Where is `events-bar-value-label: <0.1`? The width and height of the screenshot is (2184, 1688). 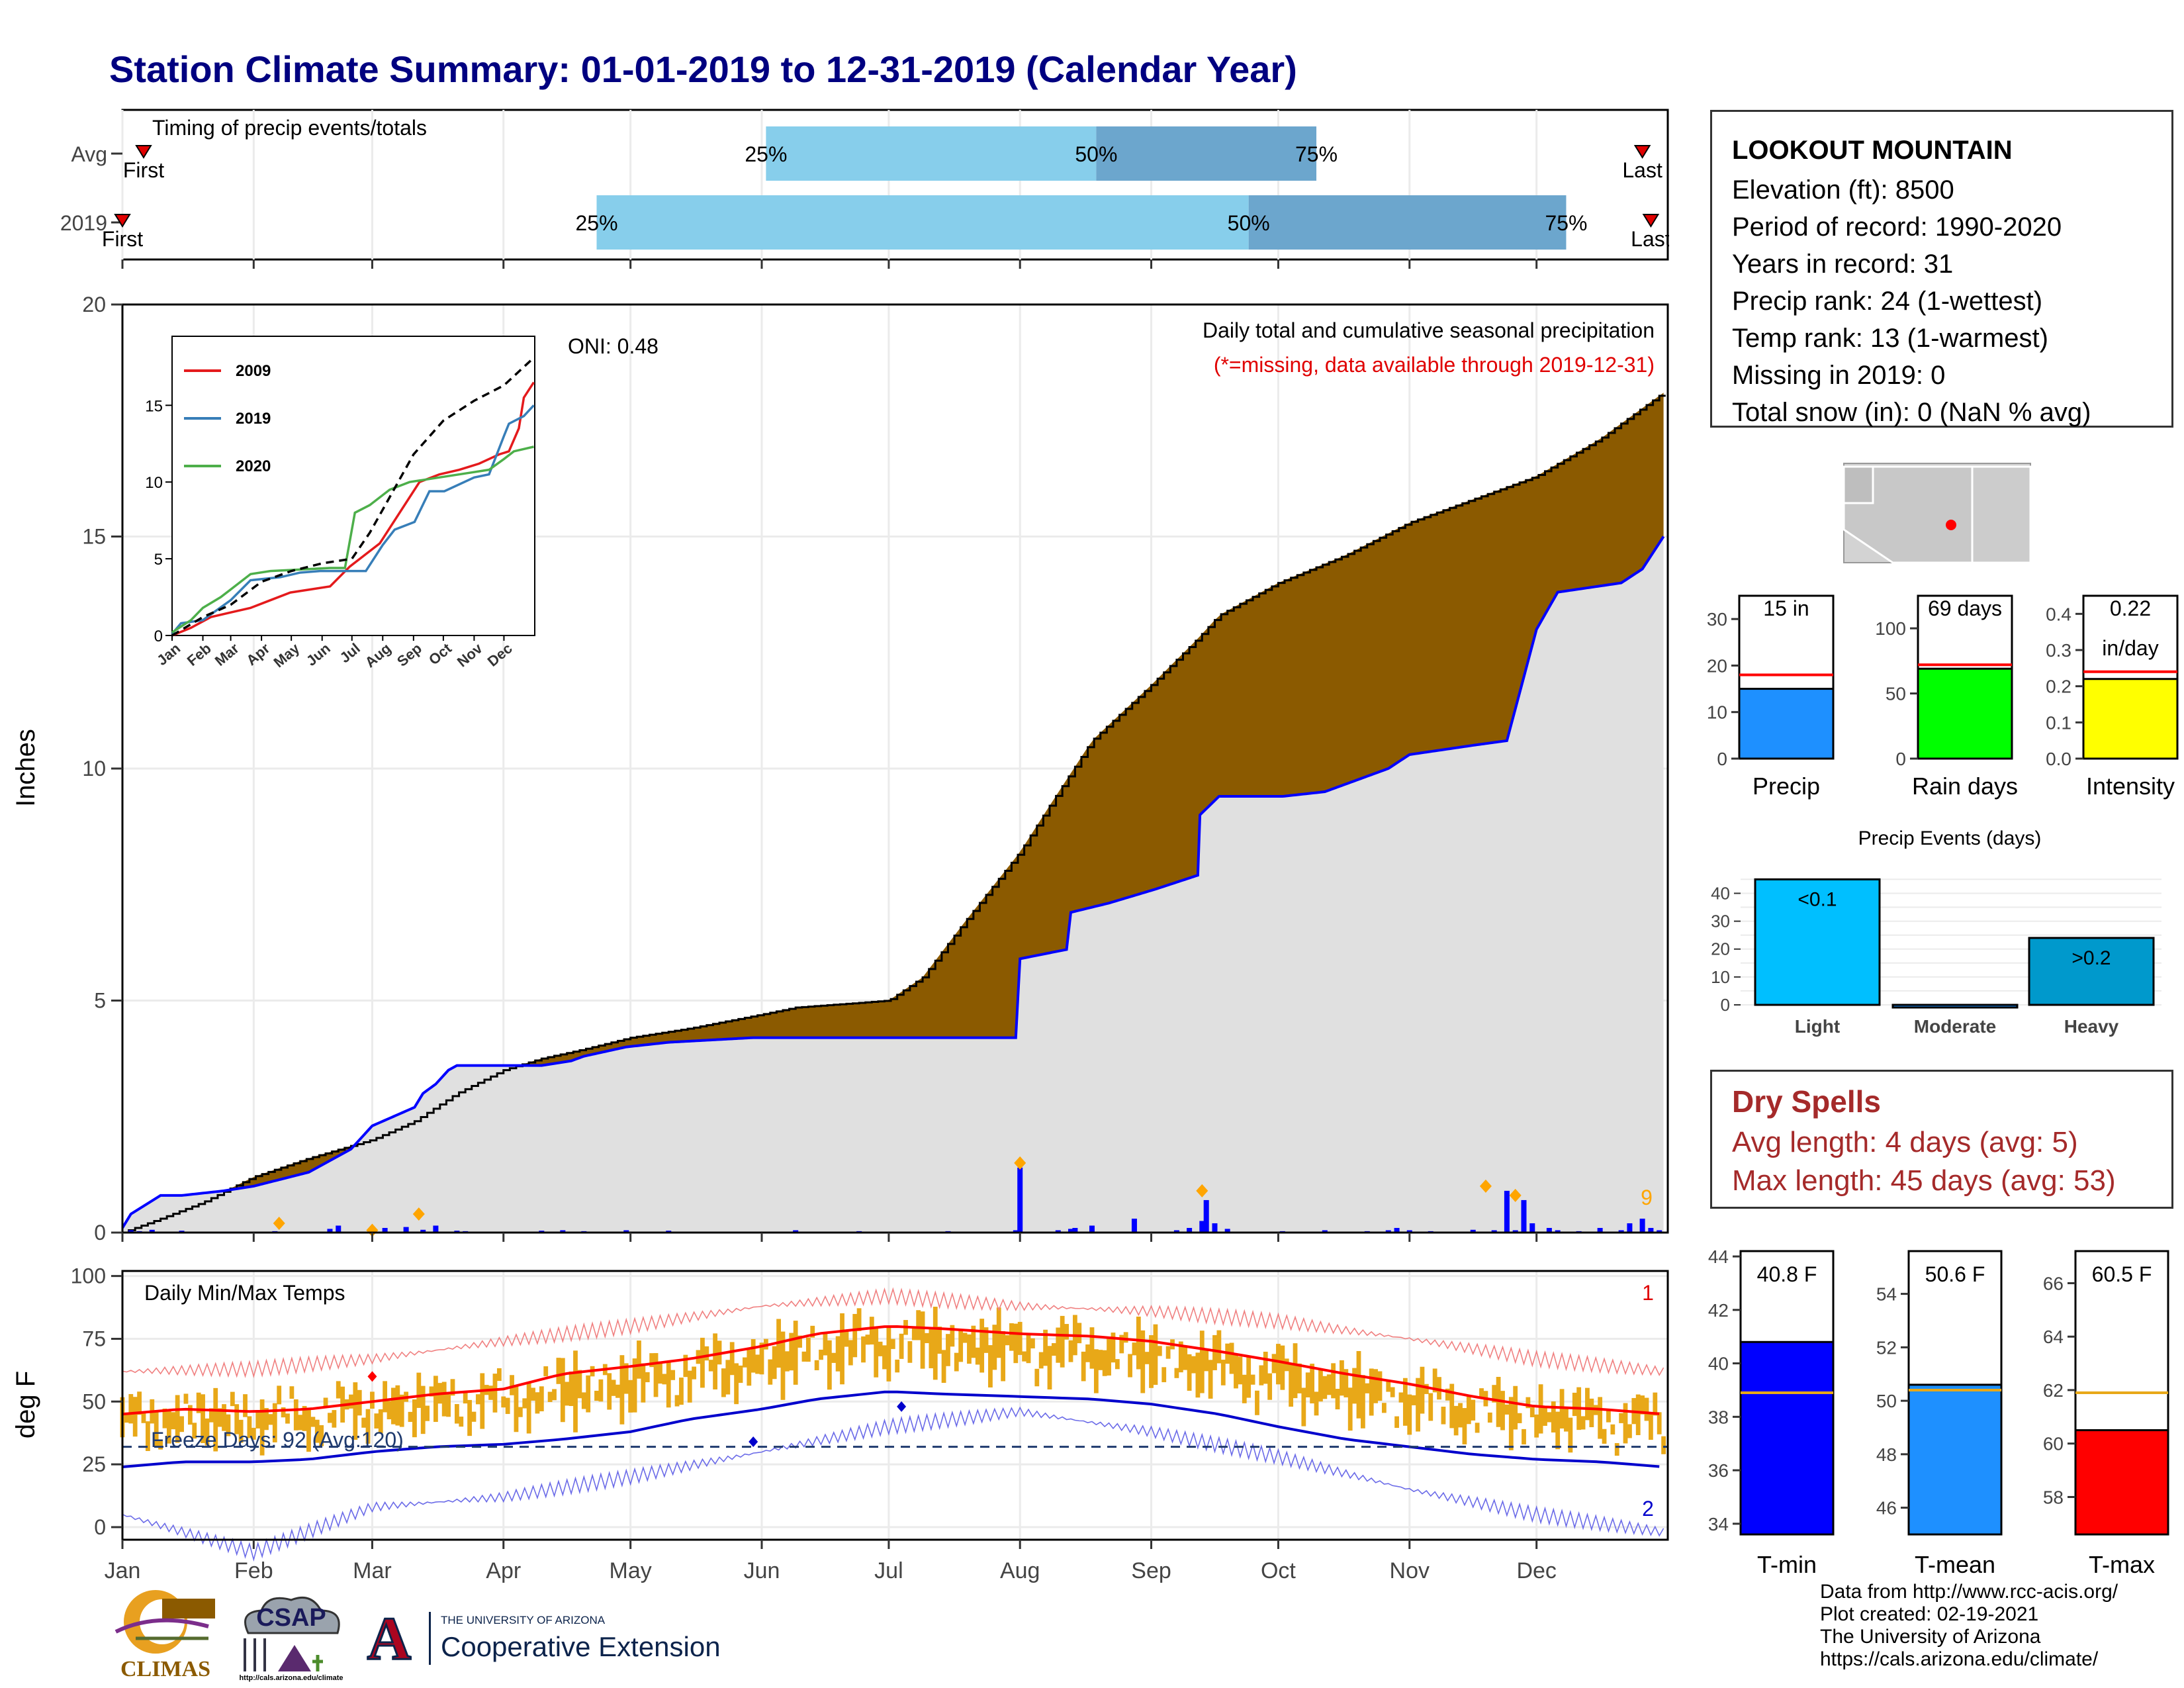 events-bar-value-label: <0.1 is located at coordinates (1817, 899).